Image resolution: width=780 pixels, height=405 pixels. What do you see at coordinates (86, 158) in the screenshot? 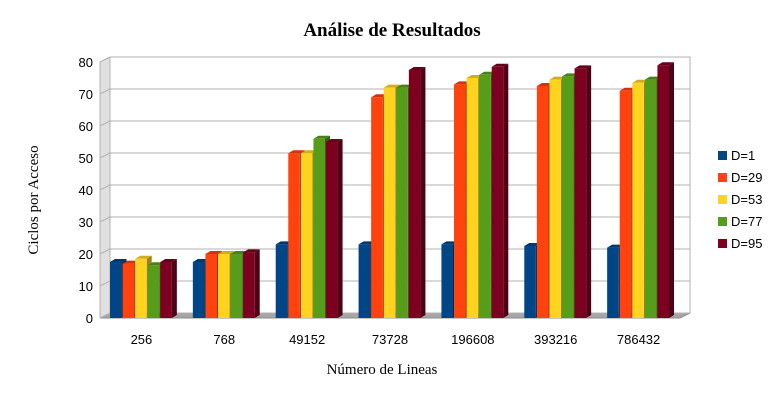
I see `y-tick-label: 50` at bounding box center [86, 158].